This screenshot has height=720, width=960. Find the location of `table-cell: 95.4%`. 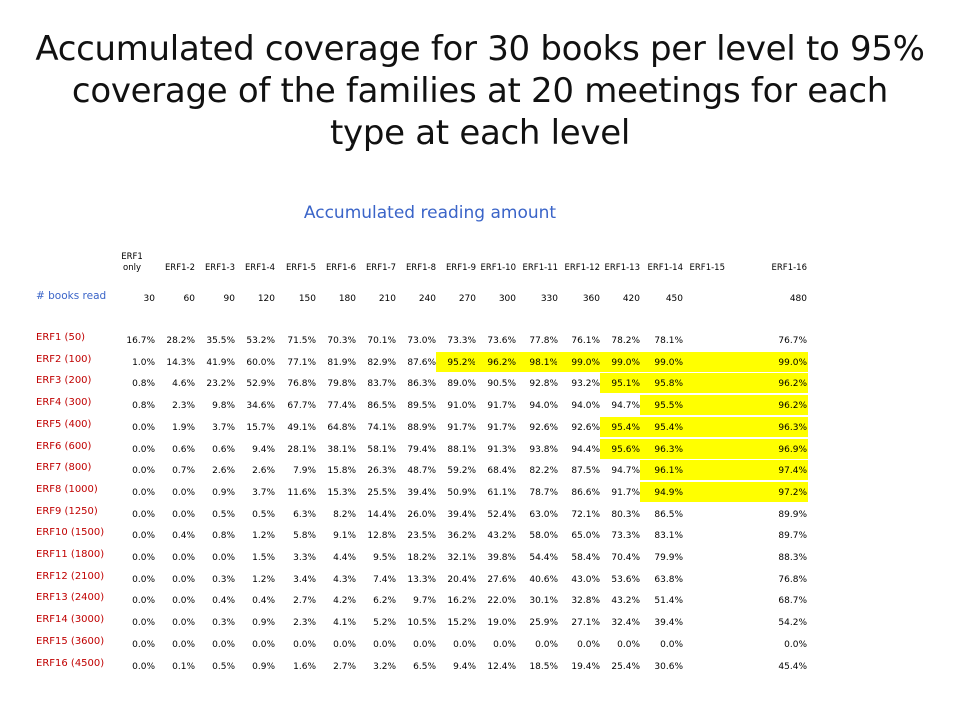

table-cell: 95.4% is located at coordinates (668, 427).